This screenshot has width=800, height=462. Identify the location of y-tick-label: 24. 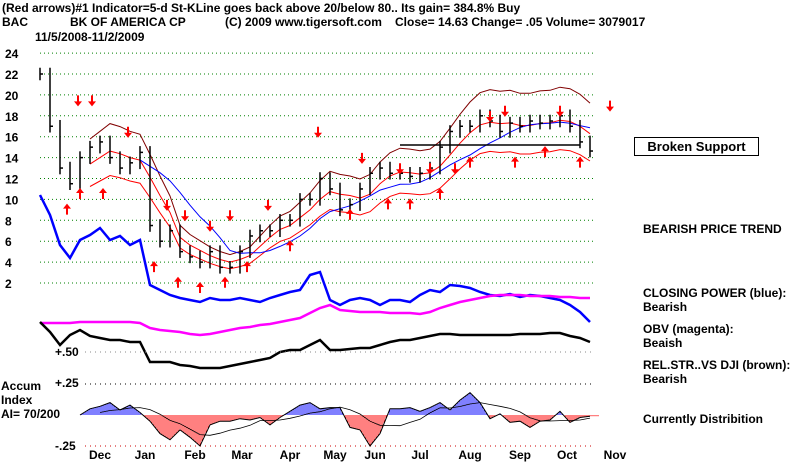
(12, 54).